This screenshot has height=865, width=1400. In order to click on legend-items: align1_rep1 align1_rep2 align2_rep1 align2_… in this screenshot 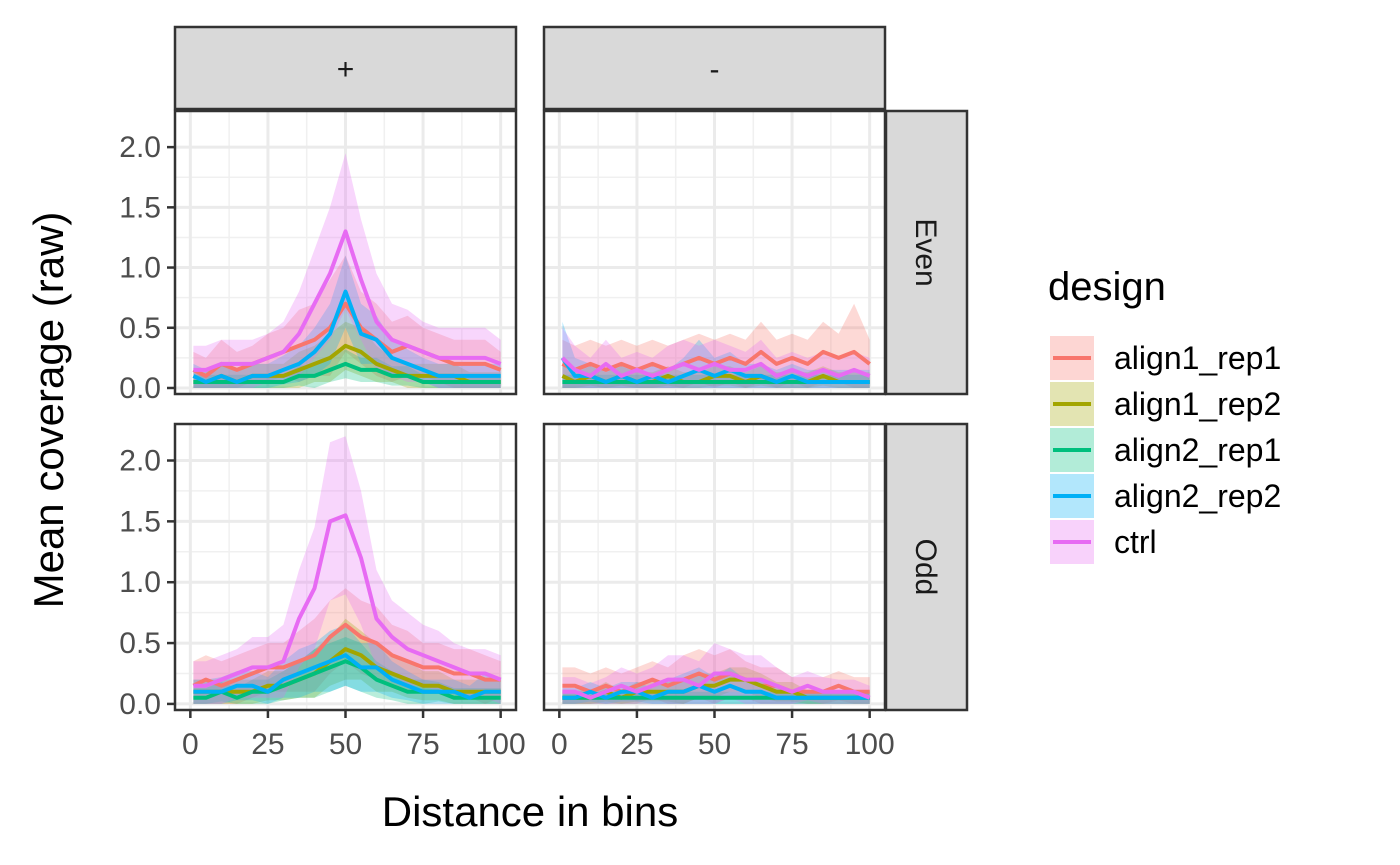, I will do `click(1165, 450)`.